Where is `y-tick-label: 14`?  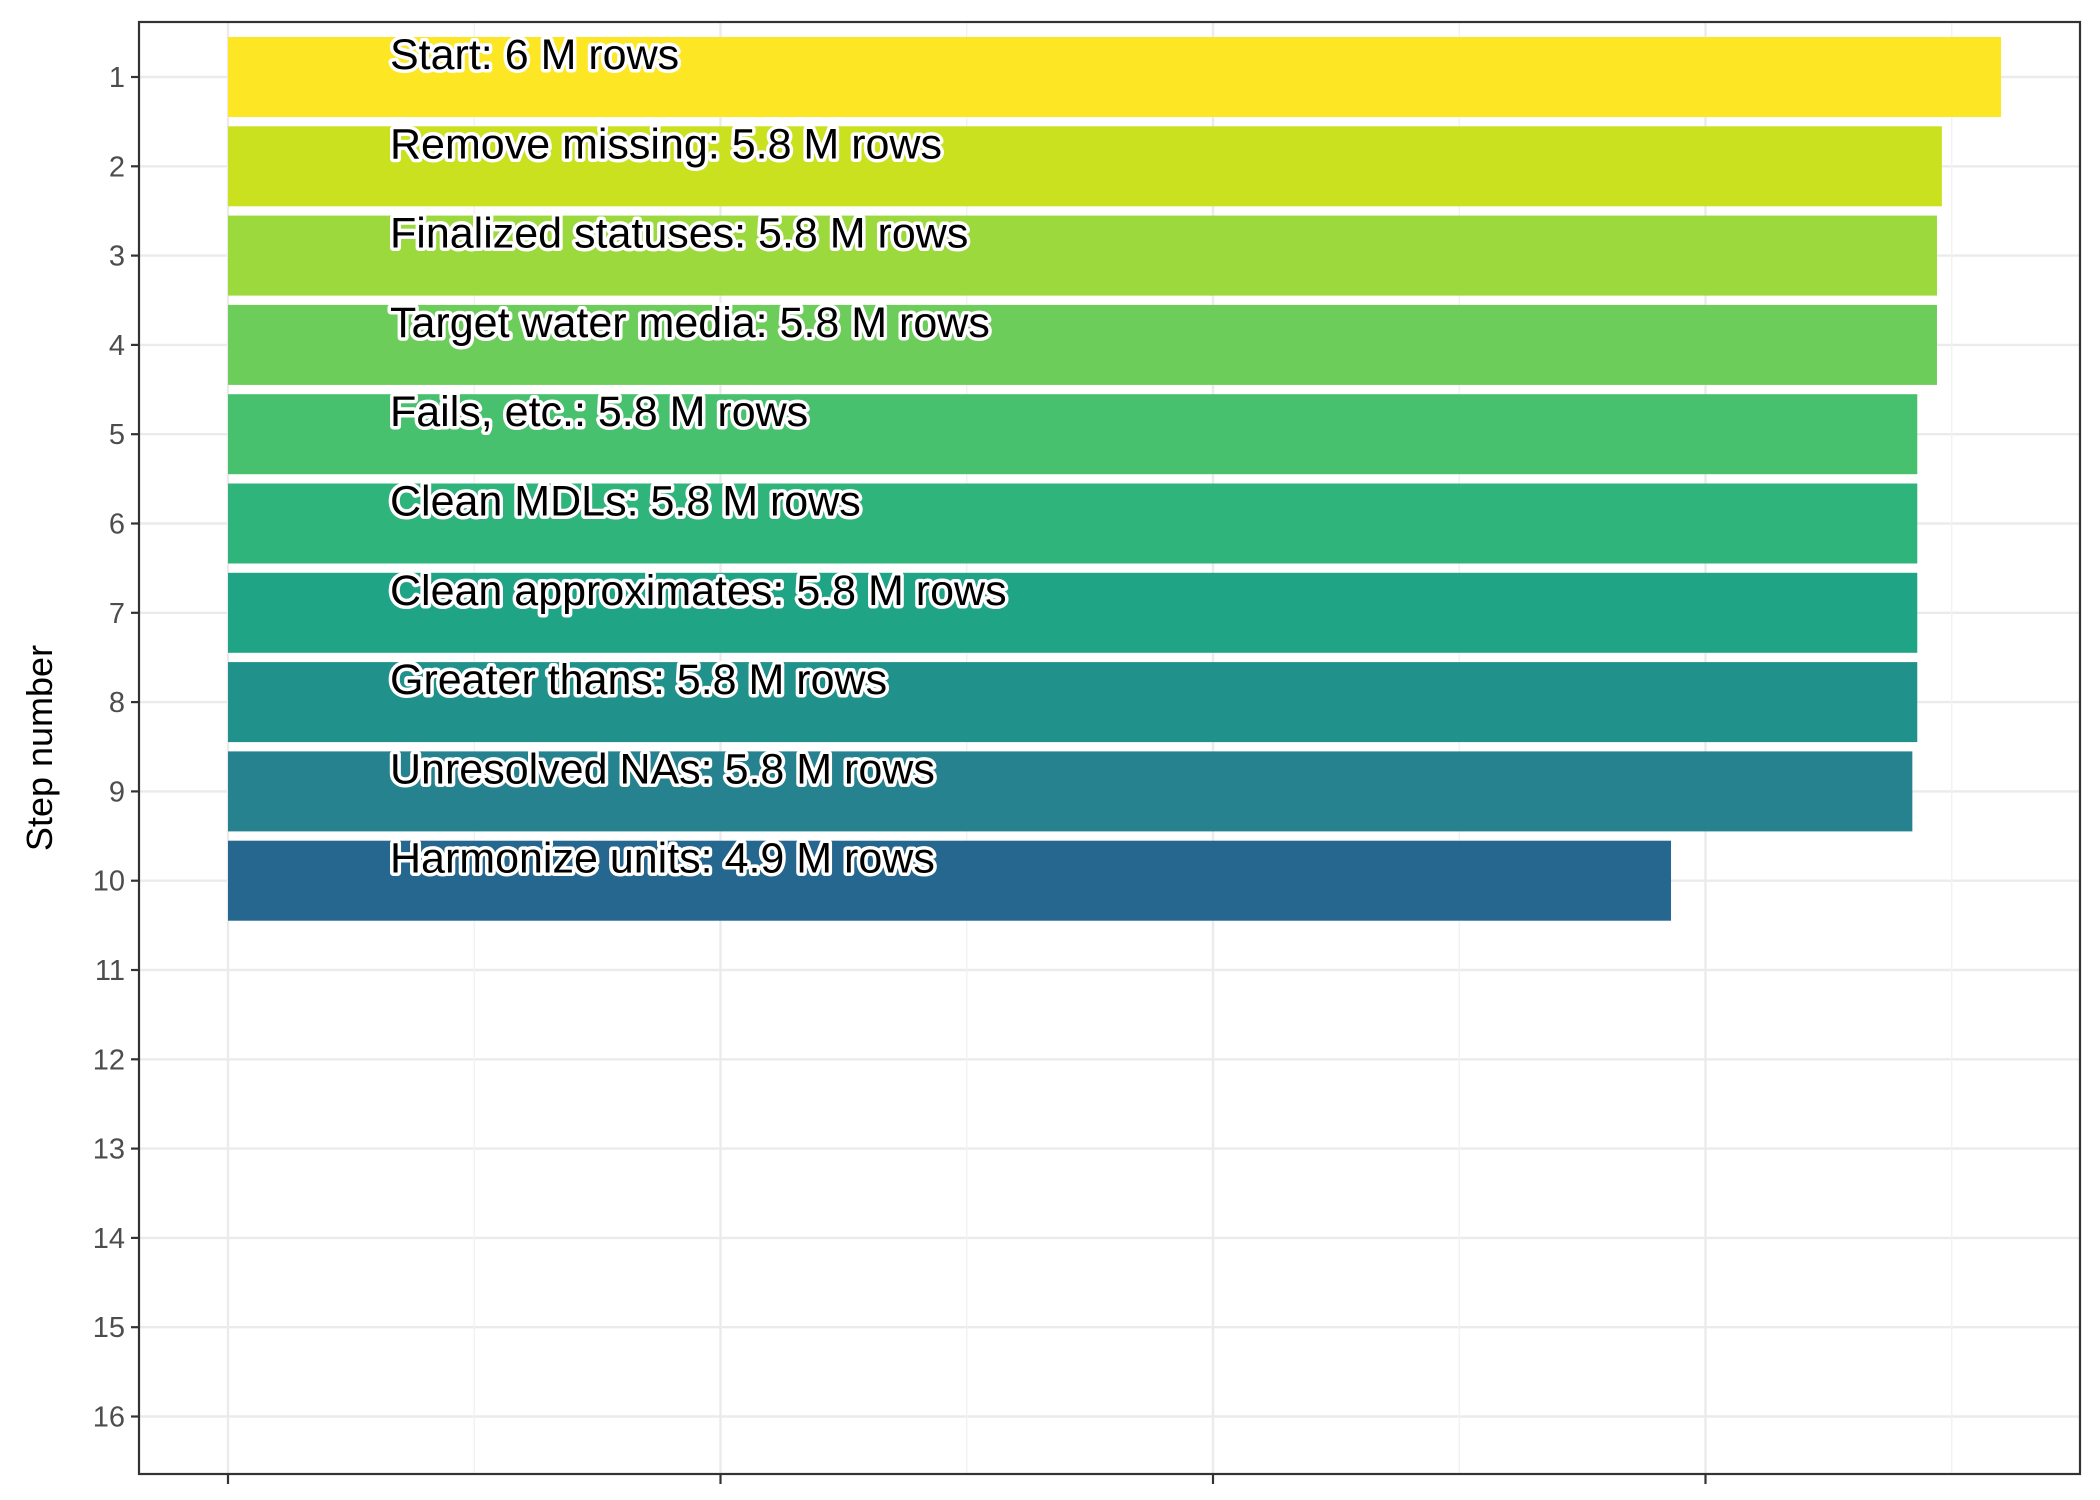 y-tick-label: 14 is located at coordinates (109, 1239).